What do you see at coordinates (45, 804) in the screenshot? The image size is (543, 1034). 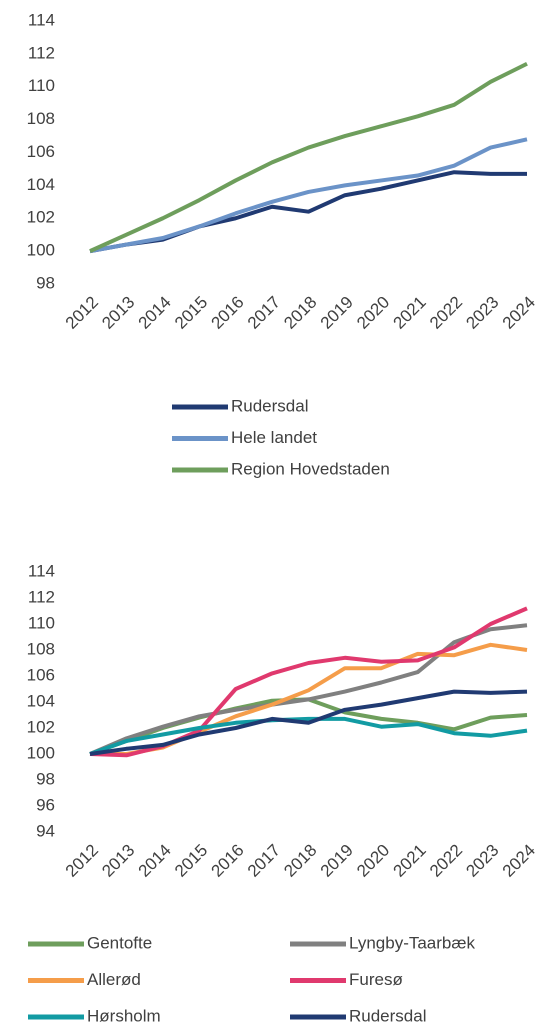 I see `y-tick-label: 96` at bounding box center [45, 804].